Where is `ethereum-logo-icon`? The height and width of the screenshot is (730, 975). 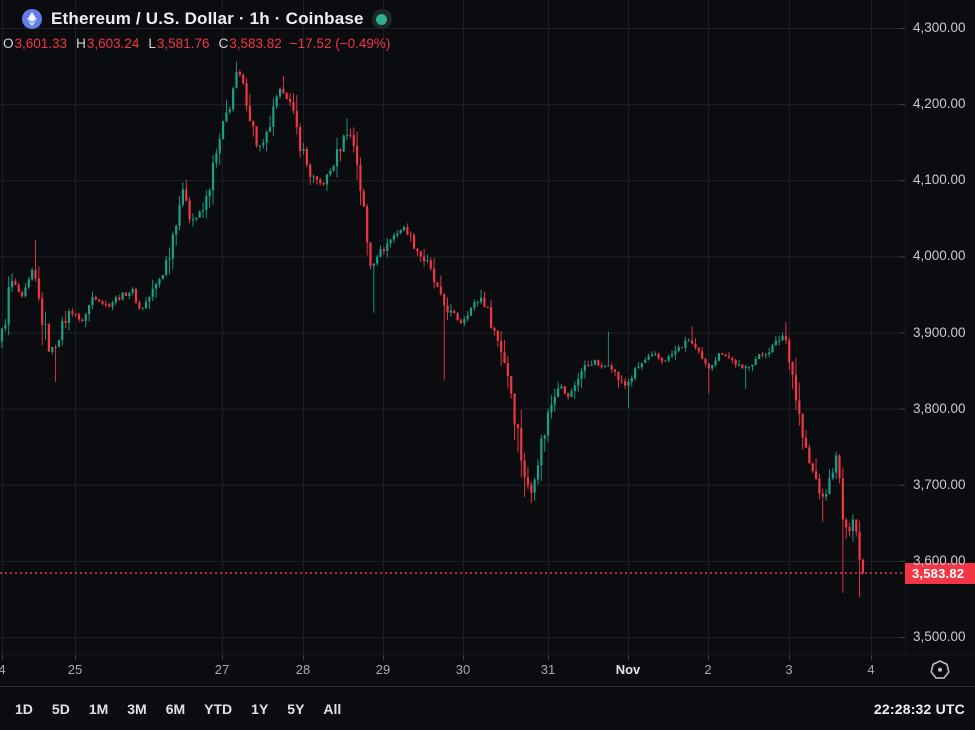 ethereum-logo-icon is located at coordinates (32, 19).